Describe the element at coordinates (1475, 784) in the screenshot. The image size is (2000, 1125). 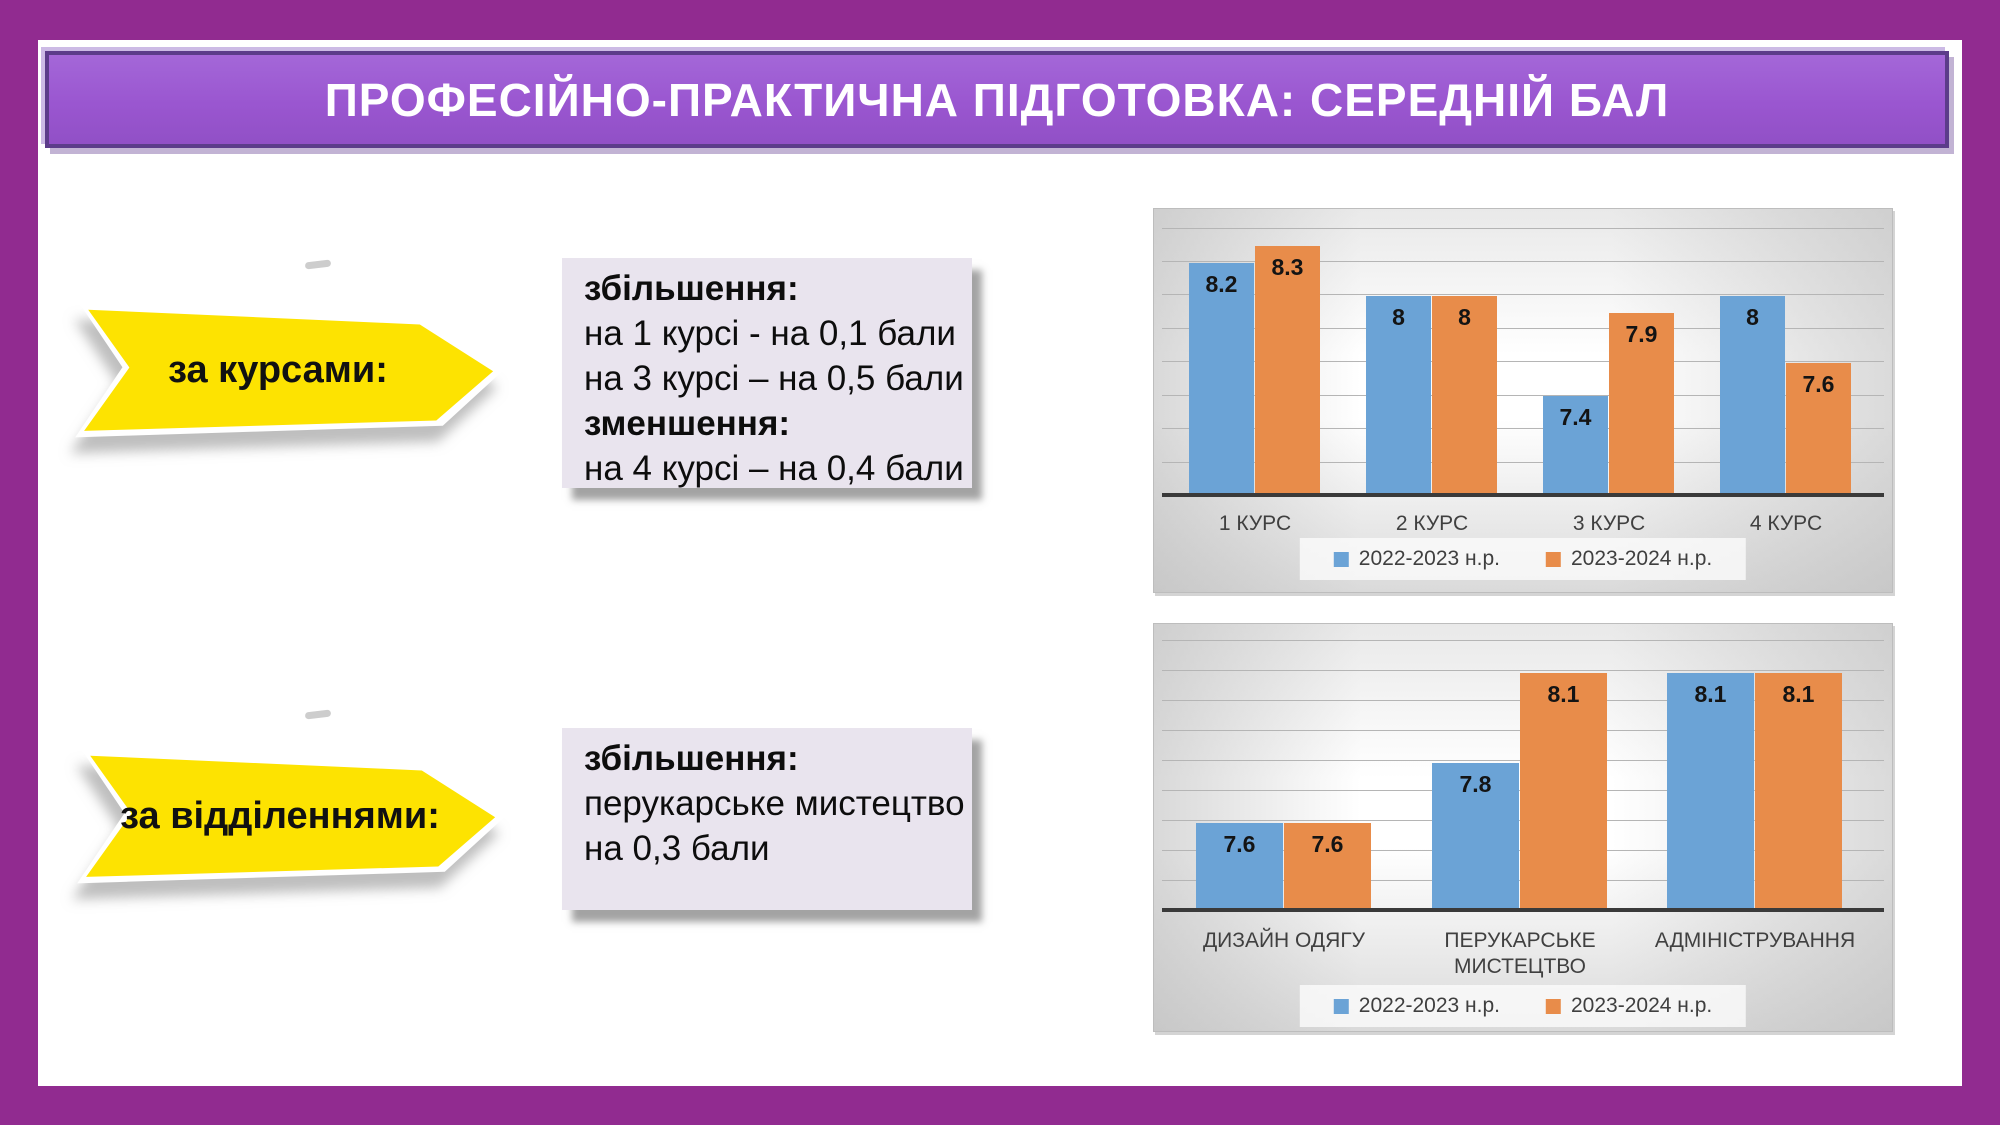
I see `bar-value-label: 7.8` at that location.